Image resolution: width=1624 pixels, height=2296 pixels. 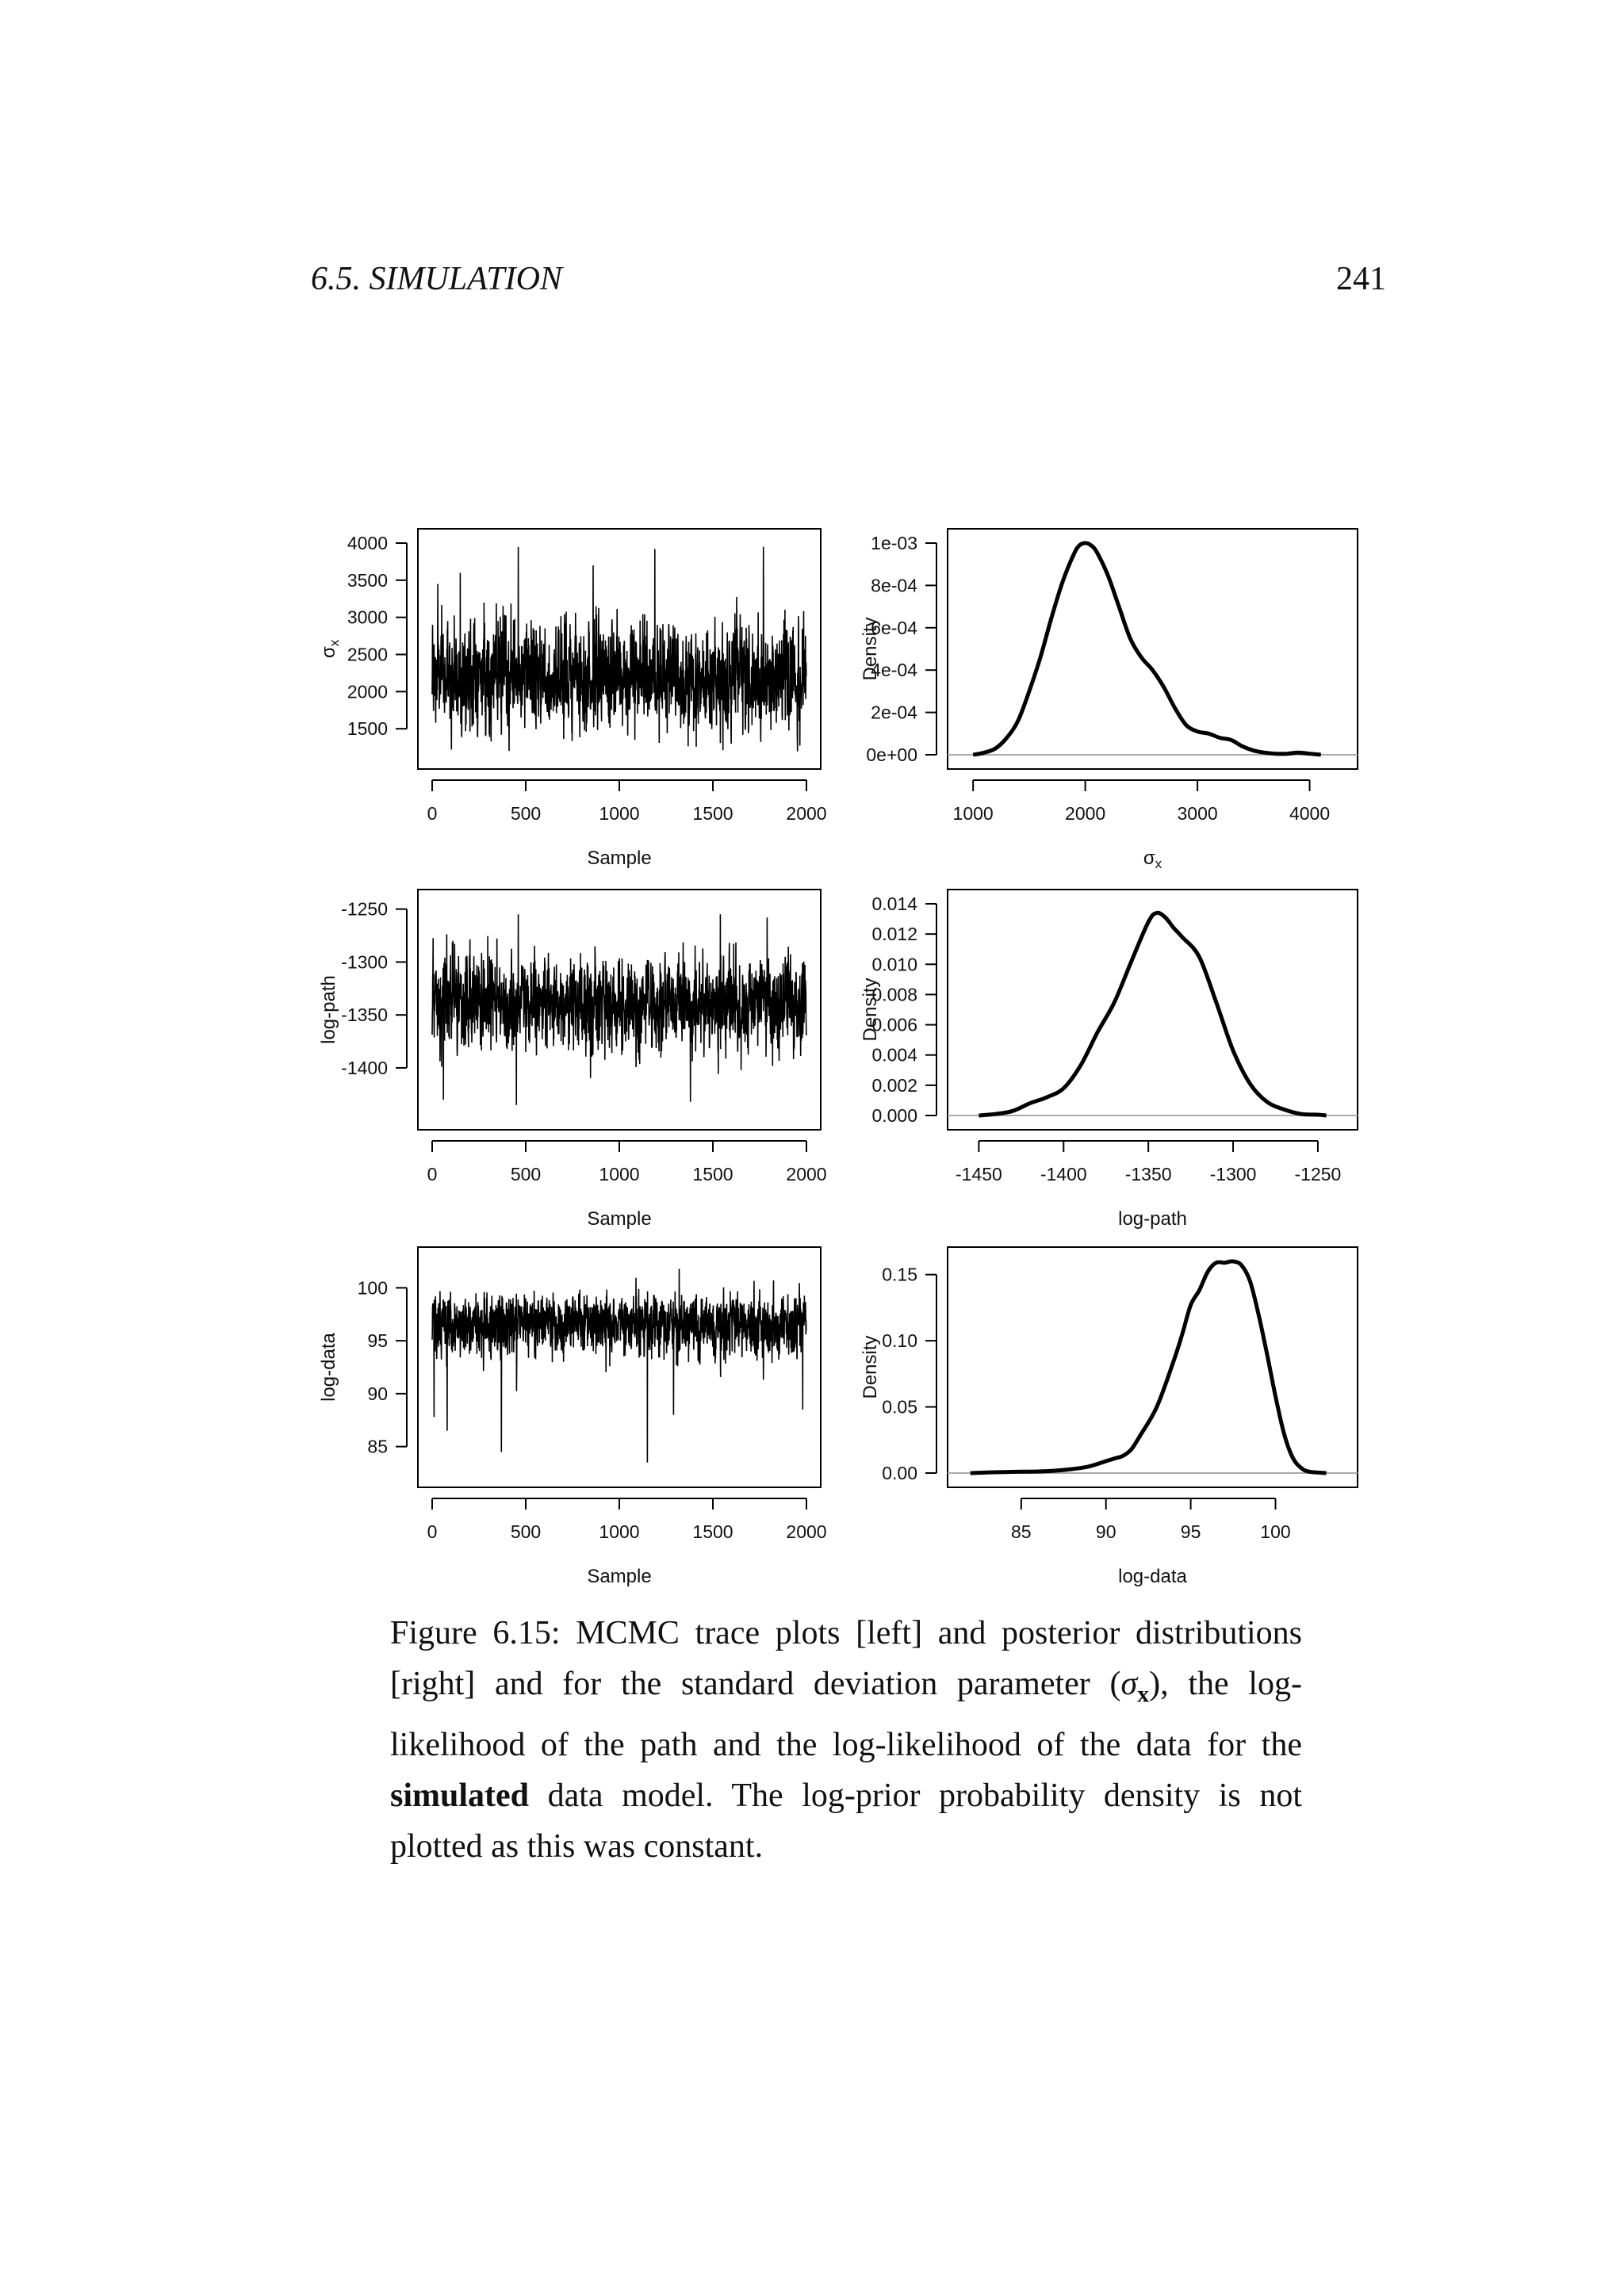 I want to click on y-tick-label: 90, so click(x=377, y=1394).